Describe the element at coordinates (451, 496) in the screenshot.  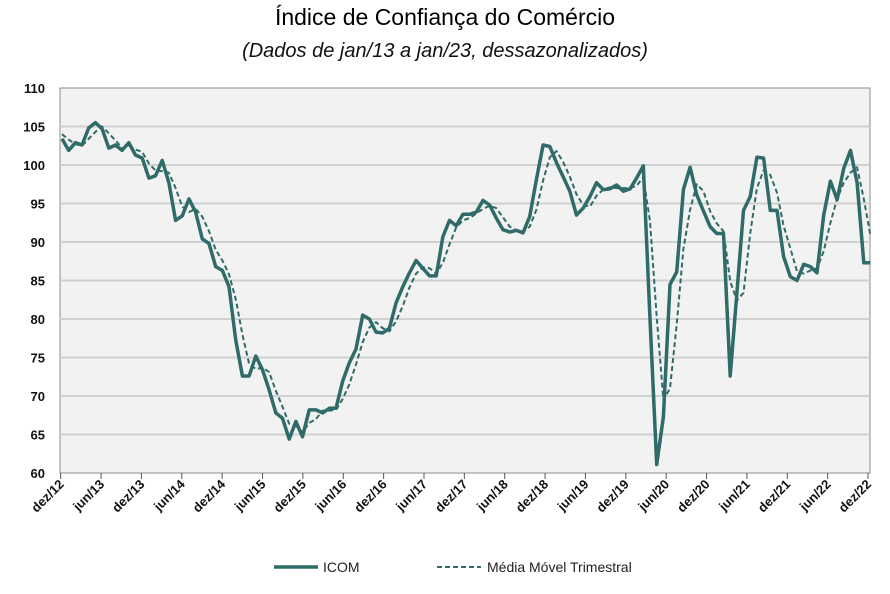
I see `x-tick-label: dez/17` at that location.